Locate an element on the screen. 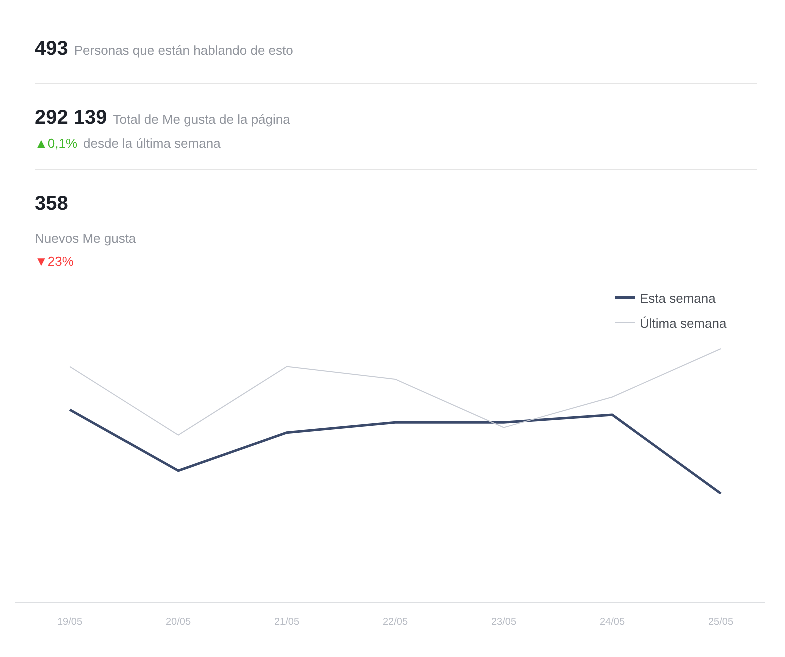  legend-label: Esta semana is located at coordinates (678, 298).